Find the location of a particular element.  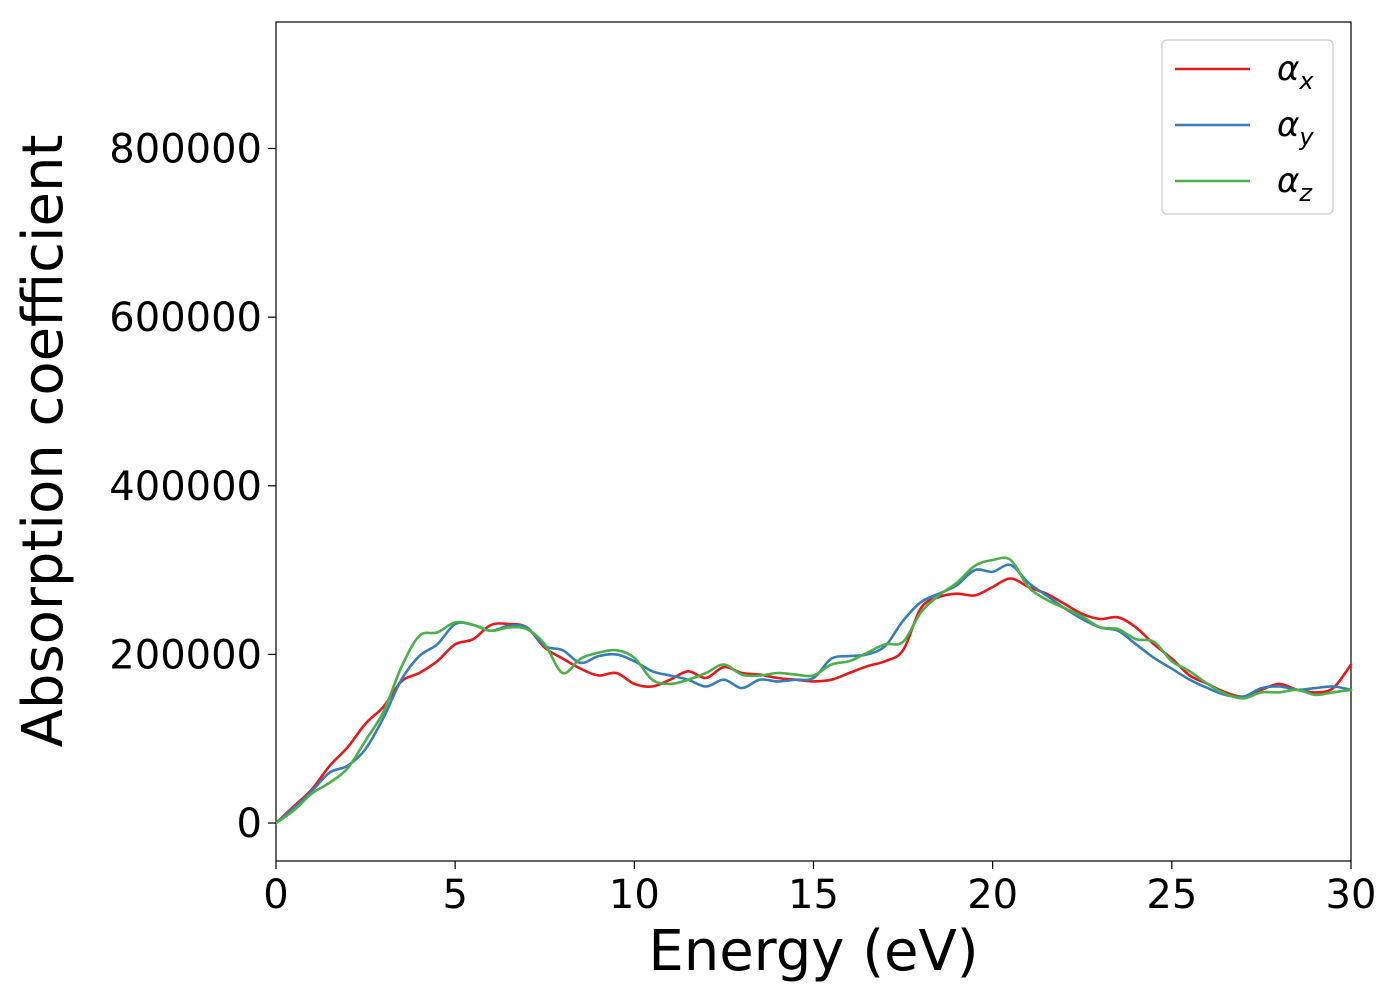

y-tick-label: 600000 is located at coordinates (185, 318).